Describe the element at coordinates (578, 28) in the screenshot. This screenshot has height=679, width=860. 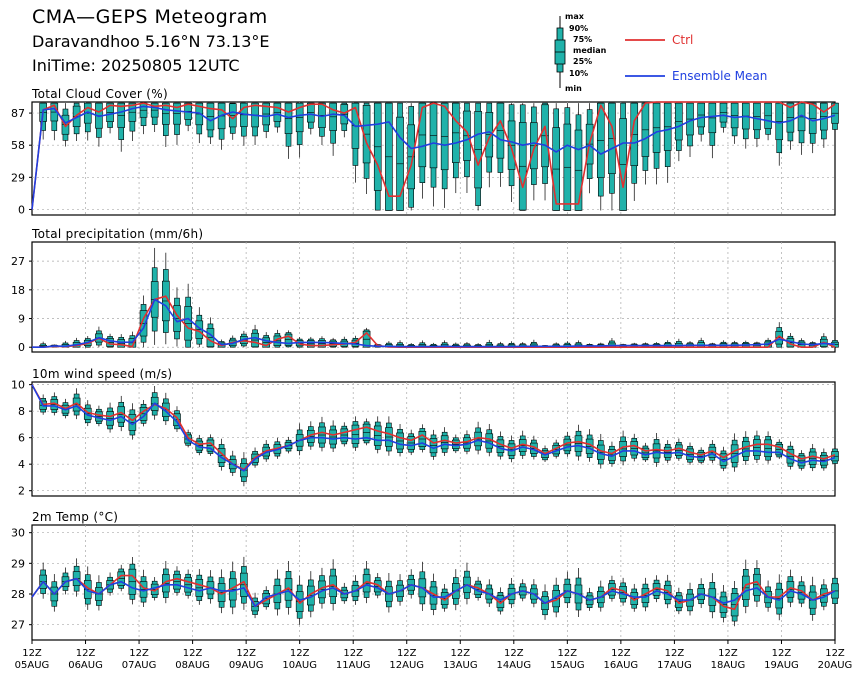
I see `legend-box-label: 90%` at that location.